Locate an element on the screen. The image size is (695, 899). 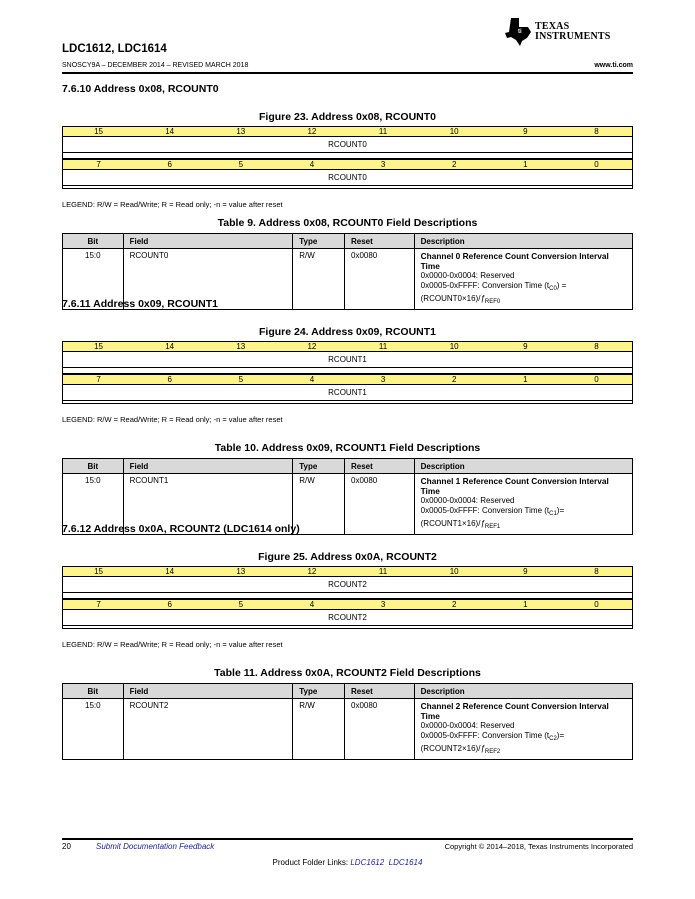
bit-number: 6 is located at coordinates (169, 164).